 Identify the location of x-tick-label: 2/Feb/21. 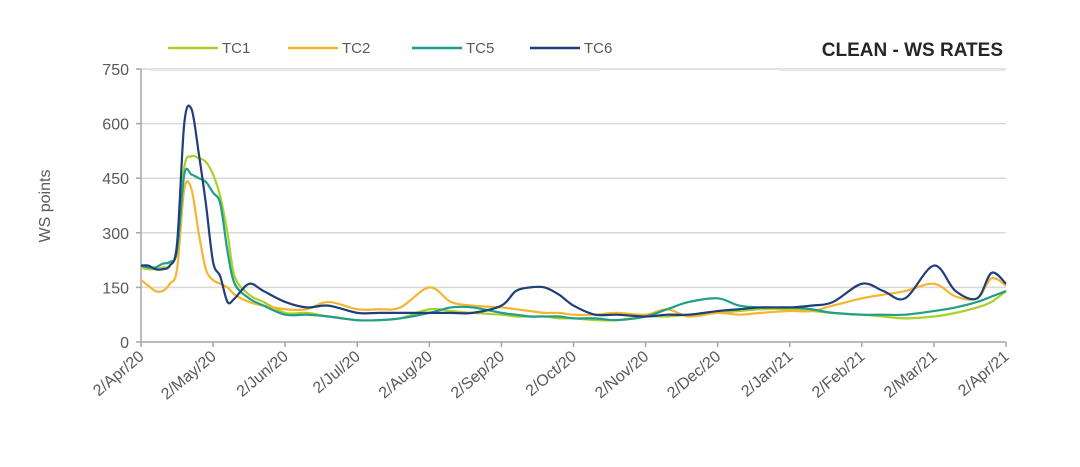
(838, 375).